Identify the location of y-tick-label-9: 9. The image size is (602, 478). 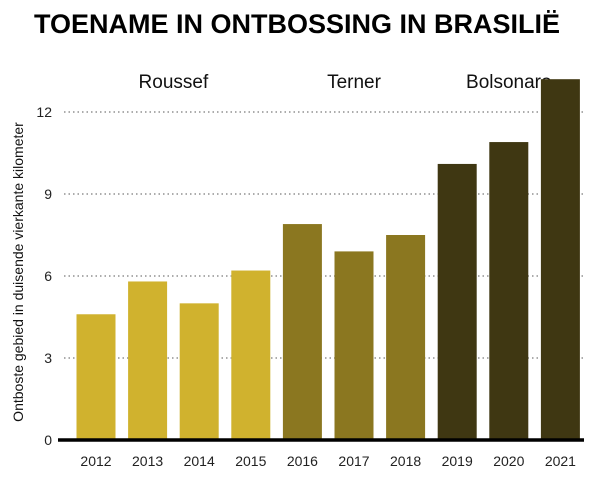
(48, 194).